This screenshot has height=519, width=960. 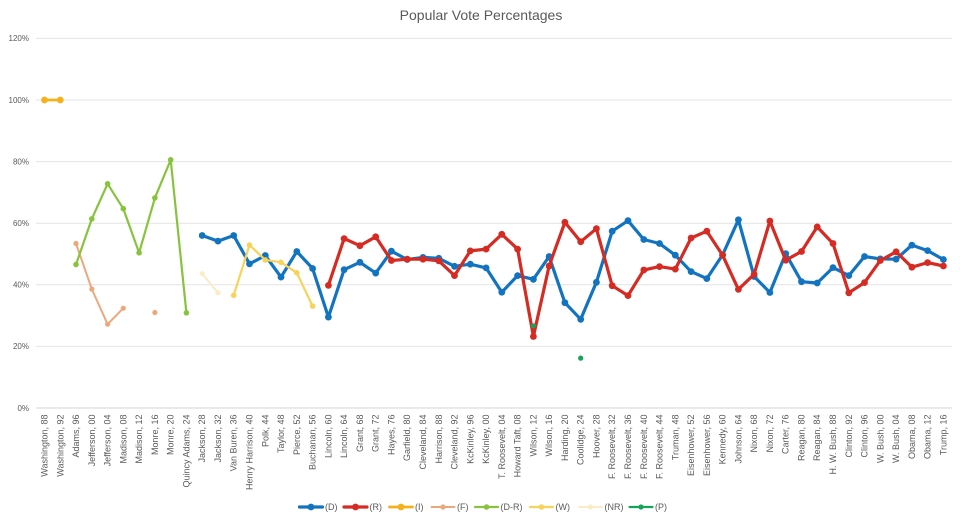 What do you see at coordinates (786, 435) in the screenshot?
I see `svg-text: Carter, 76` at bounding box center [786, 435].